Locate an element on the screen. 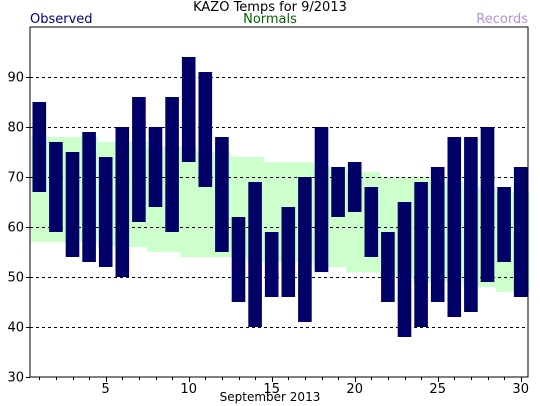 This screenshot has height=406, width=540. y-tick-label-80: 80 is located at coordinates (15, 128).